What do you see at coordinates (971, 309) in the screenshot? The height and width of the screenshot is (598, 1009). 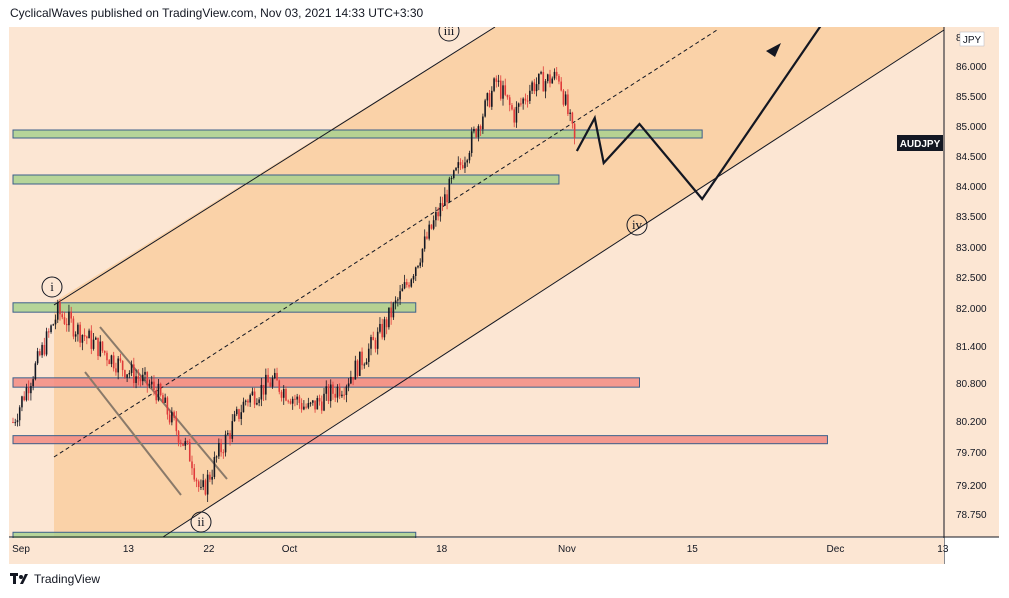 I see `y-tick-label: 82.000` at bounding box center [971, 309].